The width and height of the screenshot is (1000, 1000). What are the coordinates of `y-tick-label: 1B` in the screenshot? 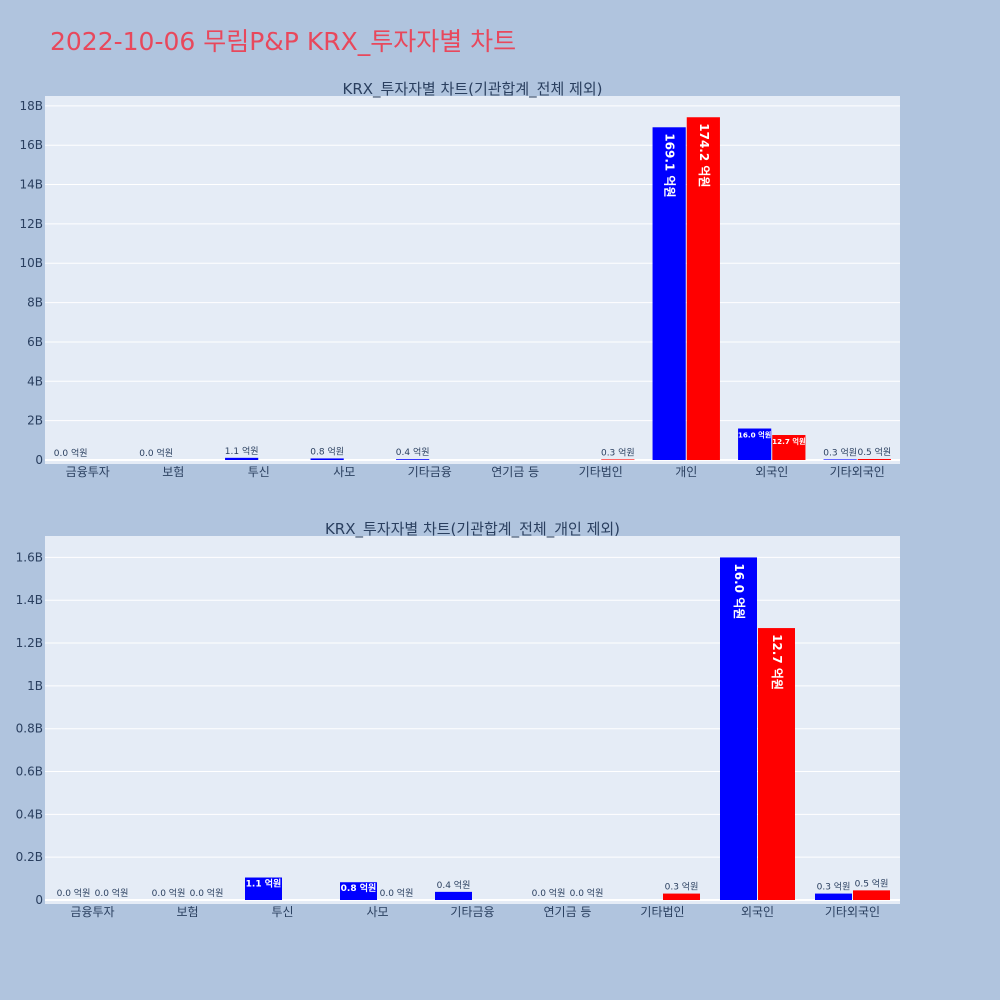 It's located at (35, 686).